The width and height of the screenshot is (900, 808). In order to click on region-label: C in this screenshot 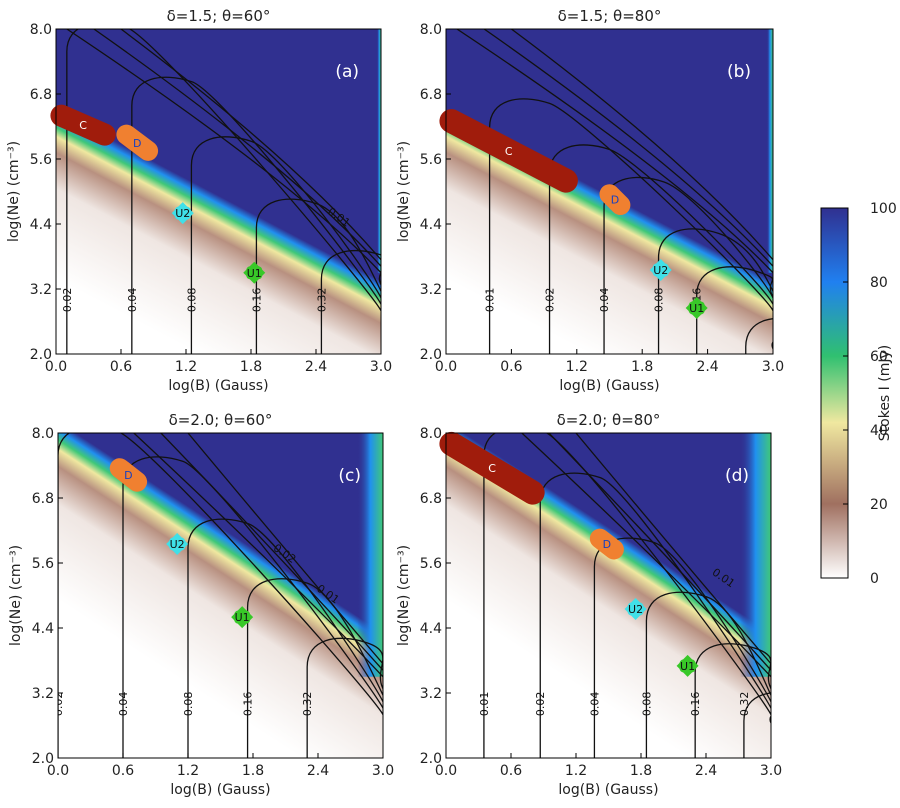, I will do `click(83, 125)`.